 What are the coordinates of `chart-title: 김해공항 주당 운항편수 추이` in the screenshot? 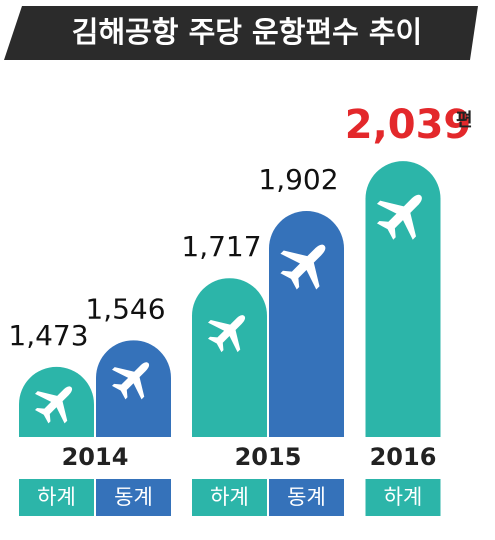 It's located at (247, 32).